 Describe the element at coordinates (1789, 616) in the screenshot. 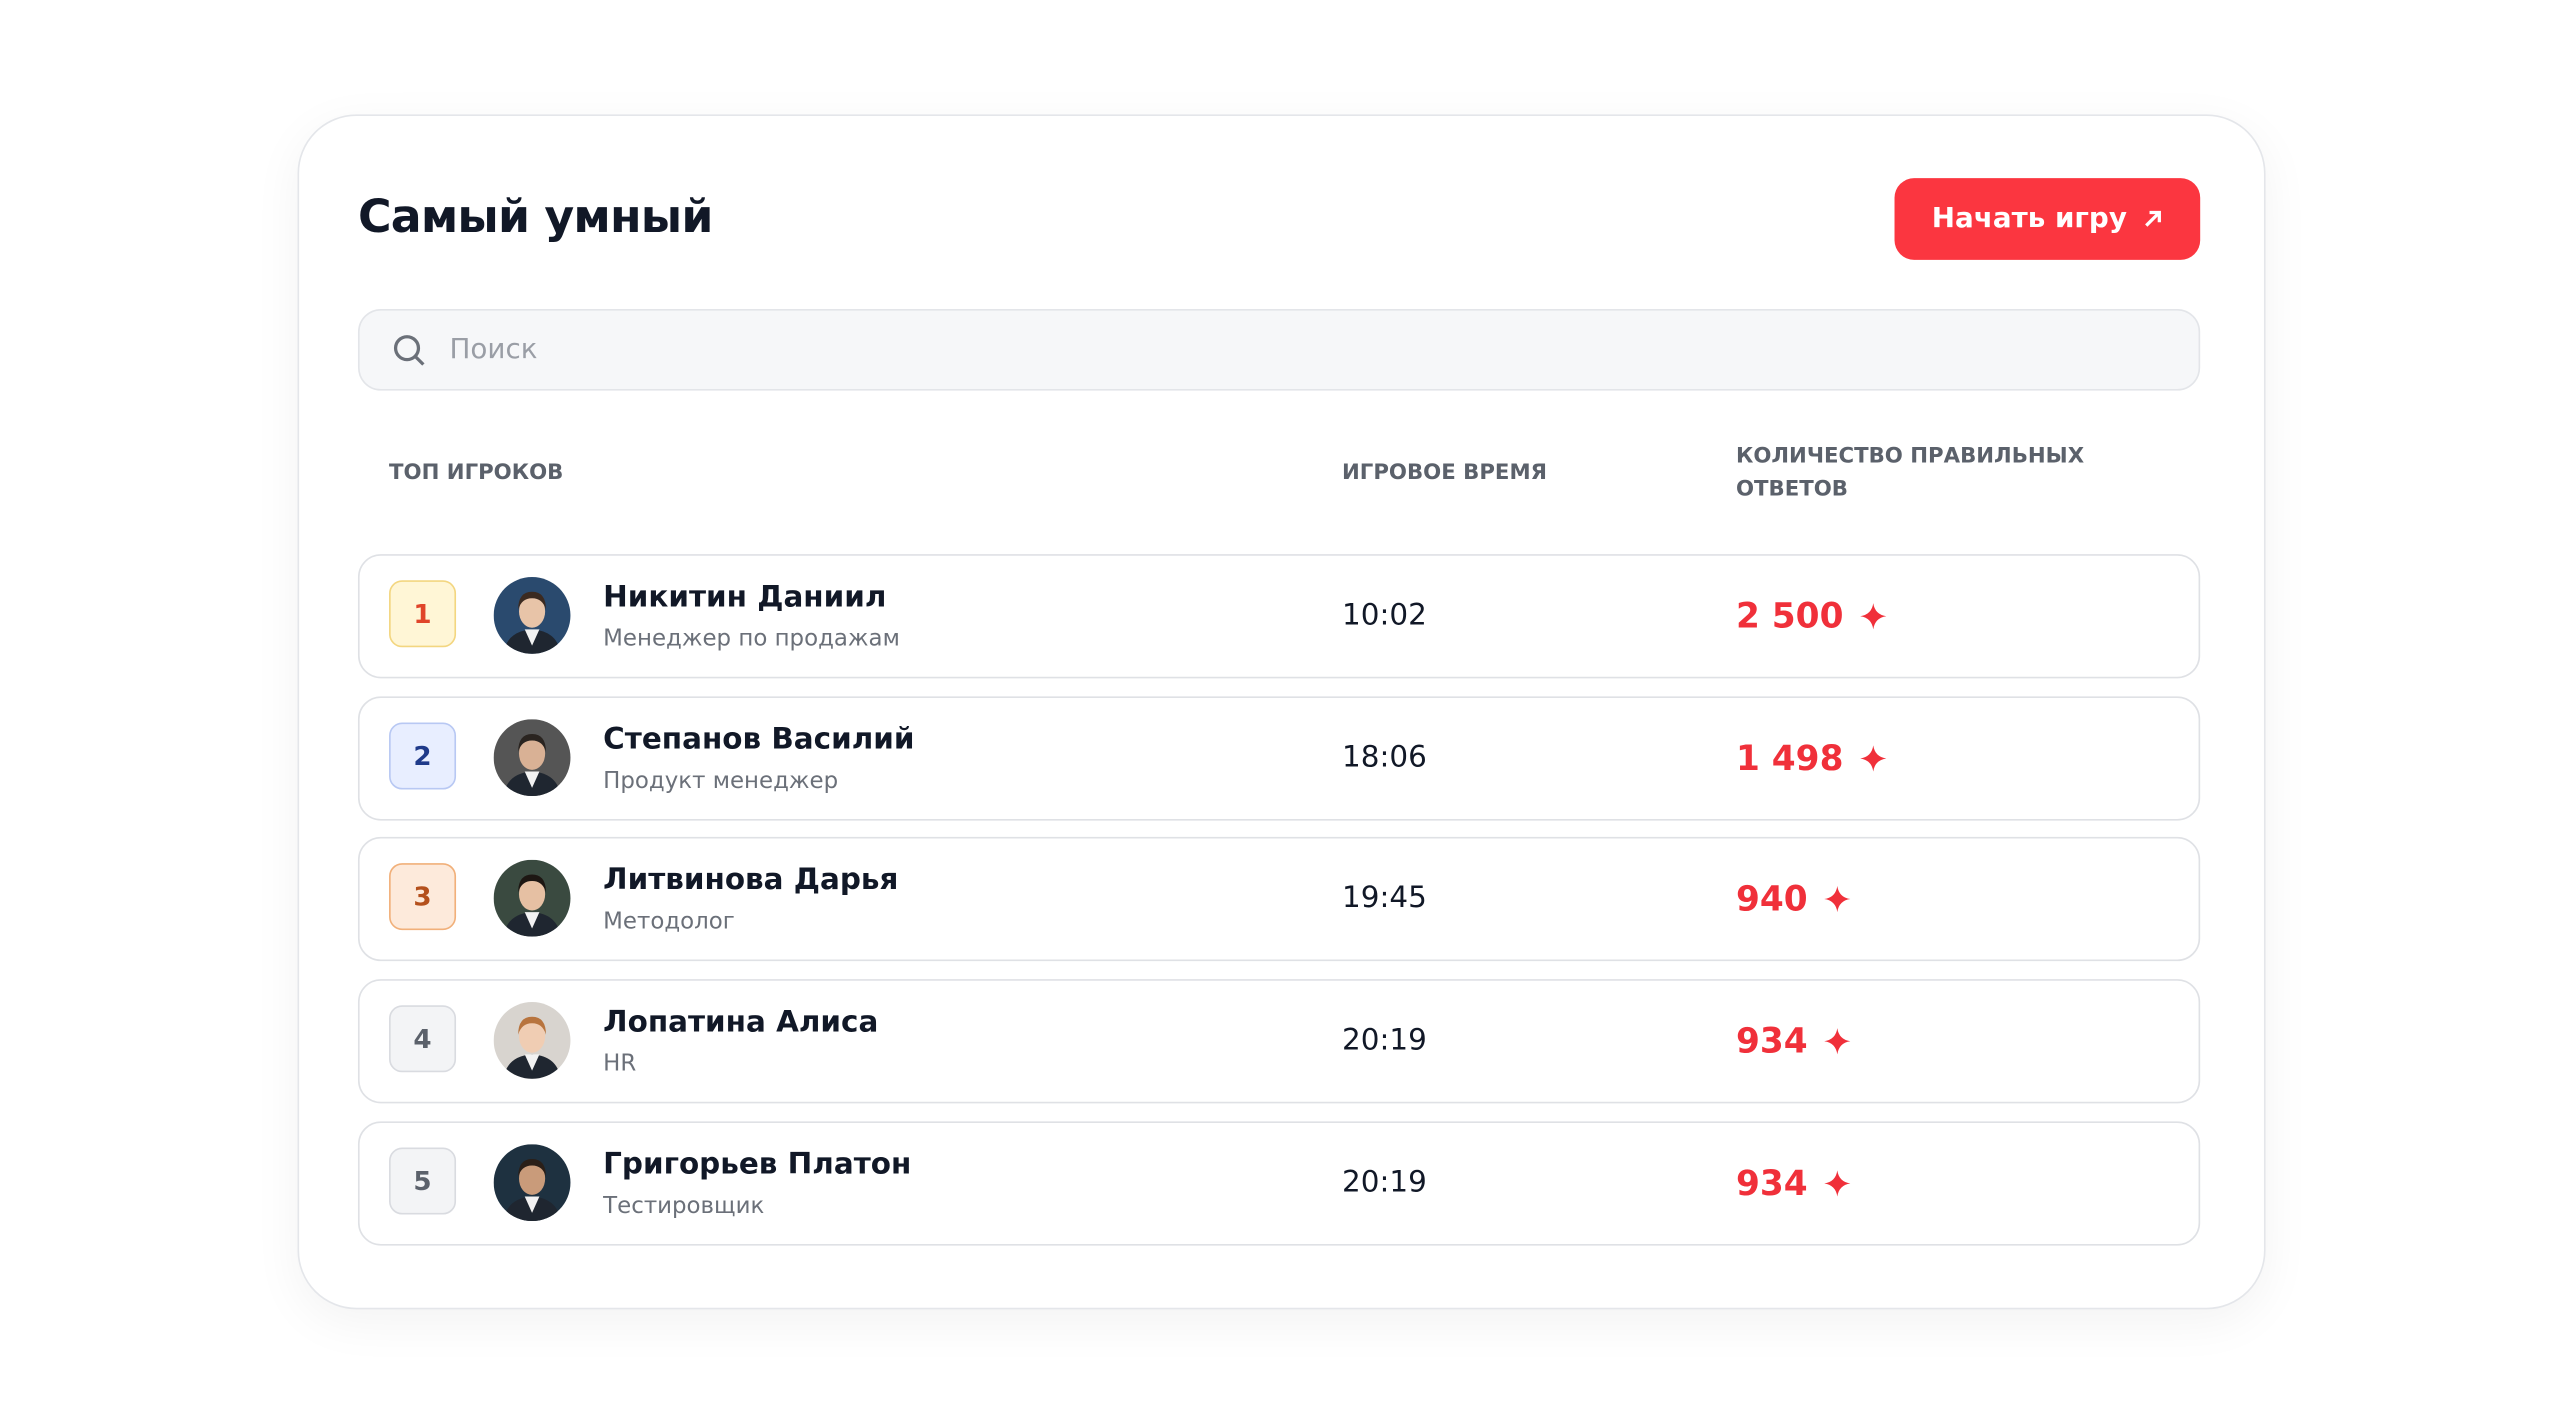

I see `score-value: 2 500` at that location.